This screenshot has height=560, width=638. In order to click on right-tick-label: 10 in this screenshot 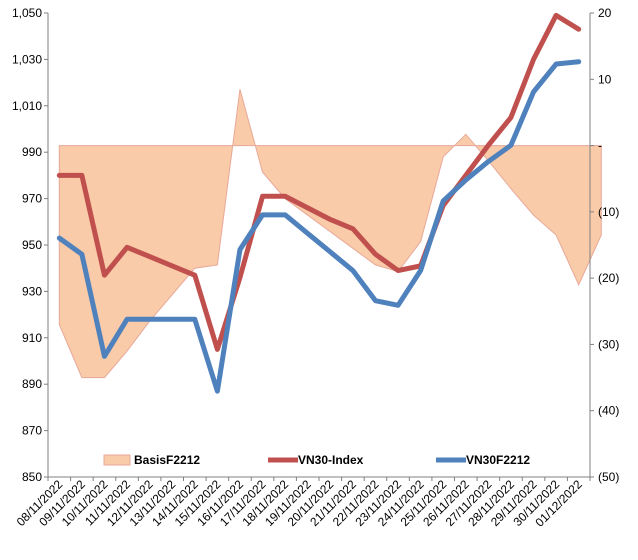, I will do `click(605, 79)`.